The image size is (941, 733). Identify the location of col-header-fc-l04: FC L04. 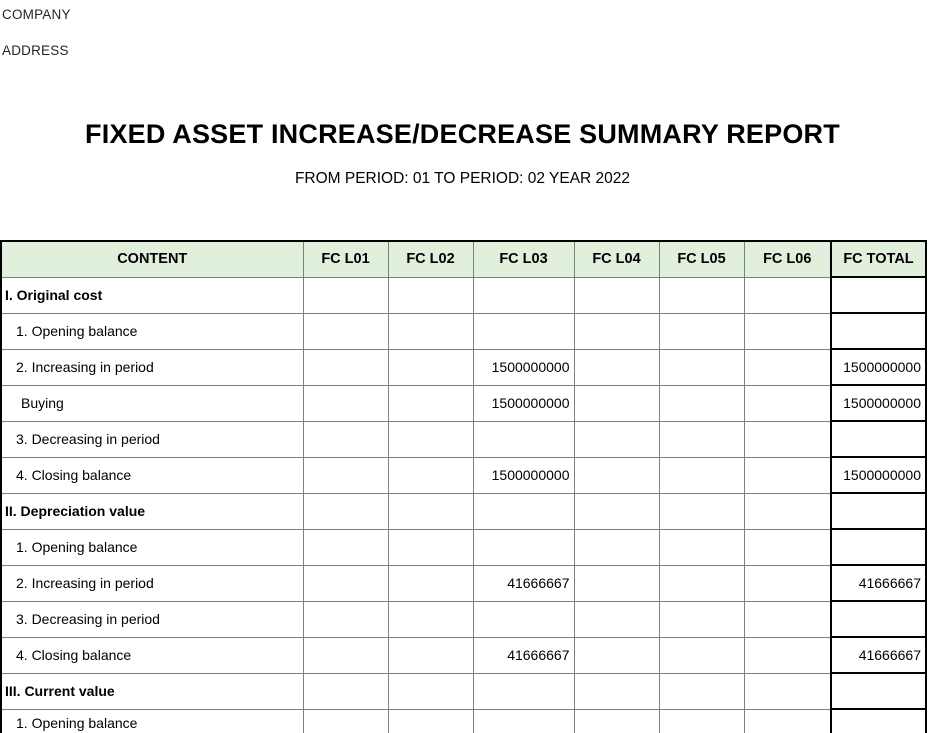
(616, 259).